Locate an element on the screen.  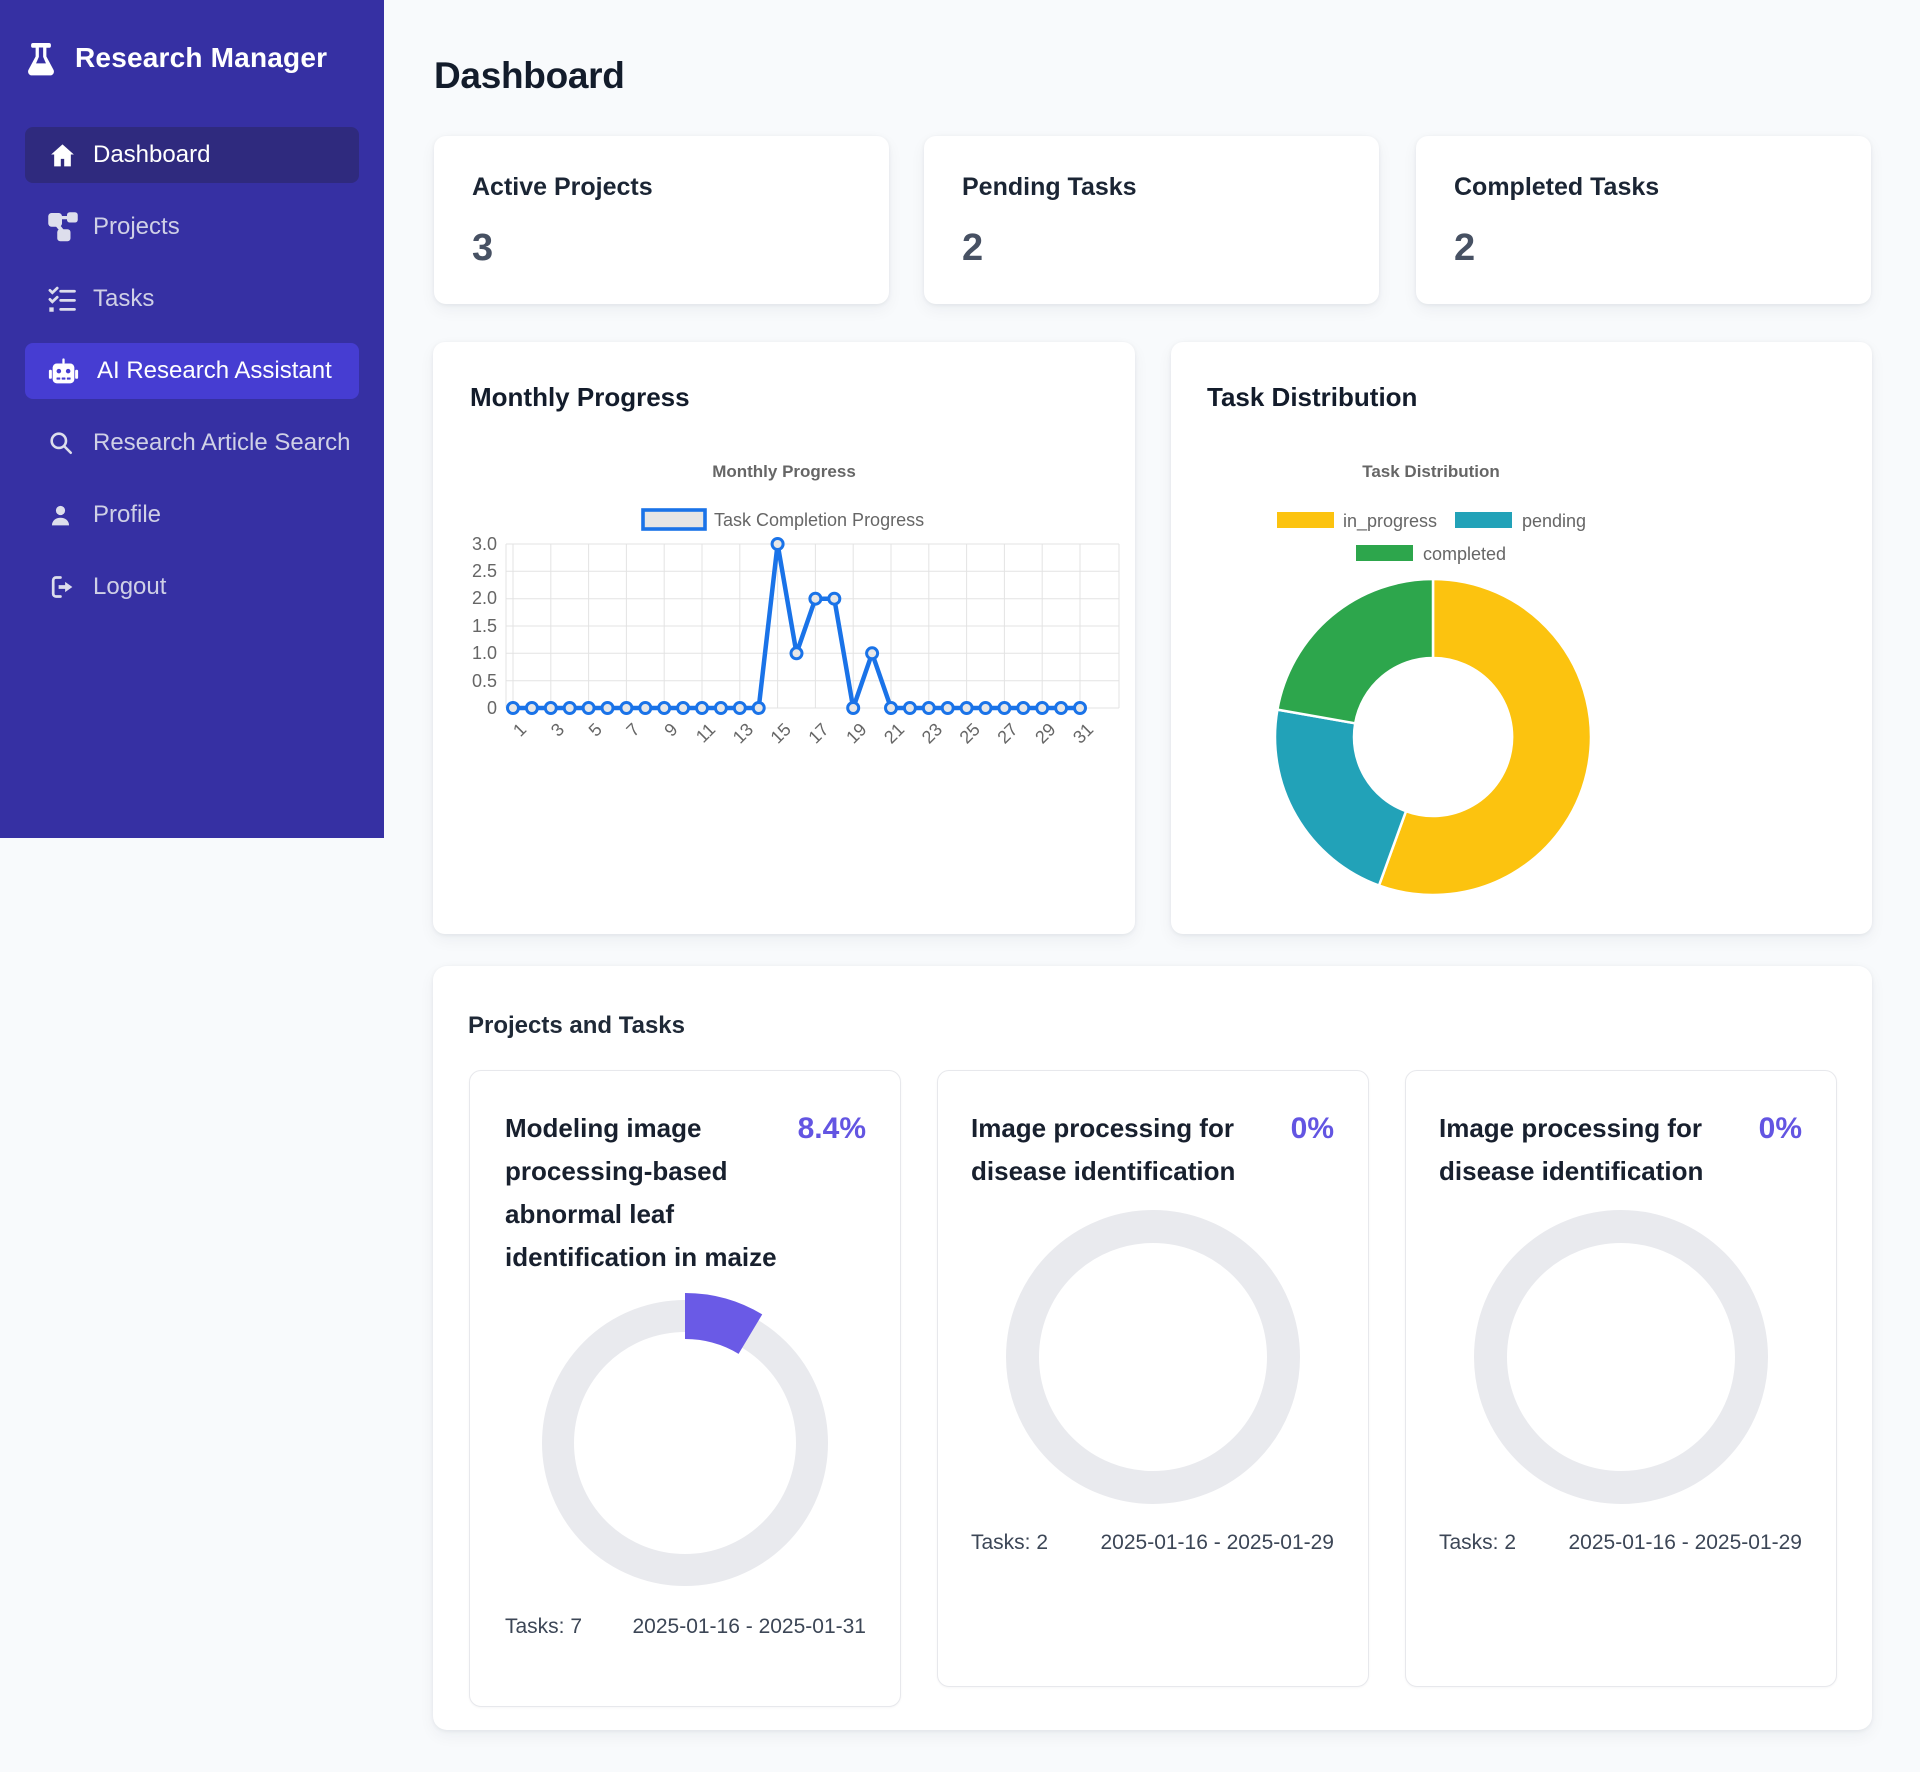
svg-text: 7 is located at coordinates (632, 729).